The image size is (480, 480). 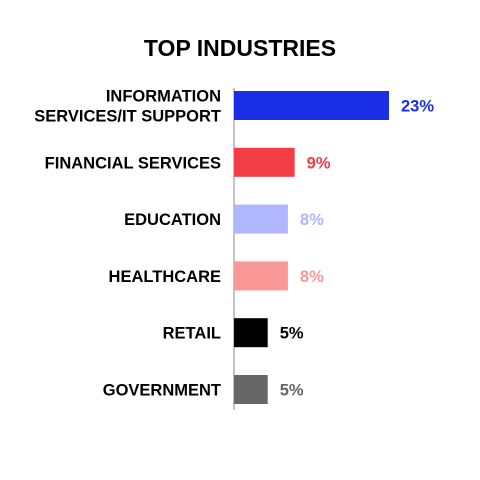 What do you see at coordinates (127, 117) in the screenshot?
I see `category-label-line: SERVICES/IT SUPPORT` at bounding box center [127, 117].